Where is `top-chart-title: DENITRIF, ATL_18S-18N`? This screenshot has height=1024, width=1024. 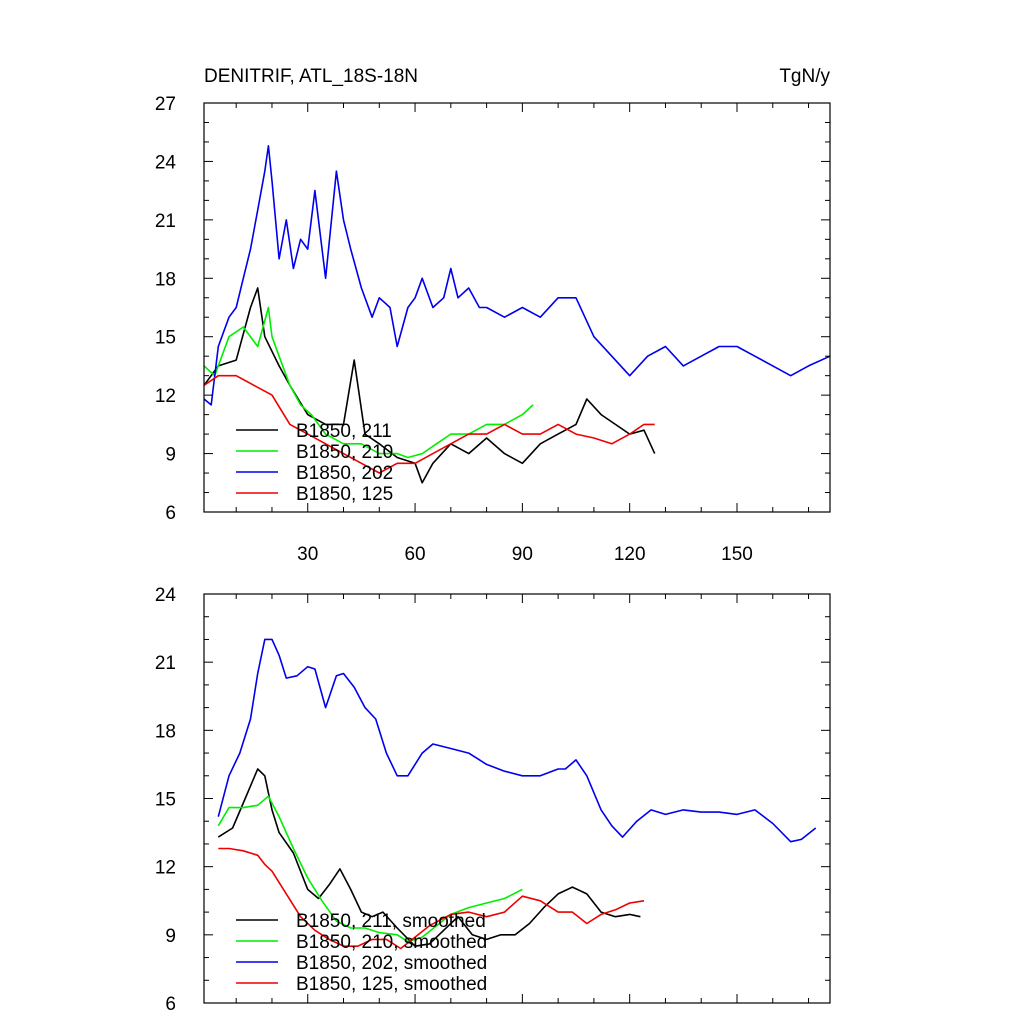
top-chart-title: DENITRIF, ATL_18S-18N is located at coordinates (311, 76).